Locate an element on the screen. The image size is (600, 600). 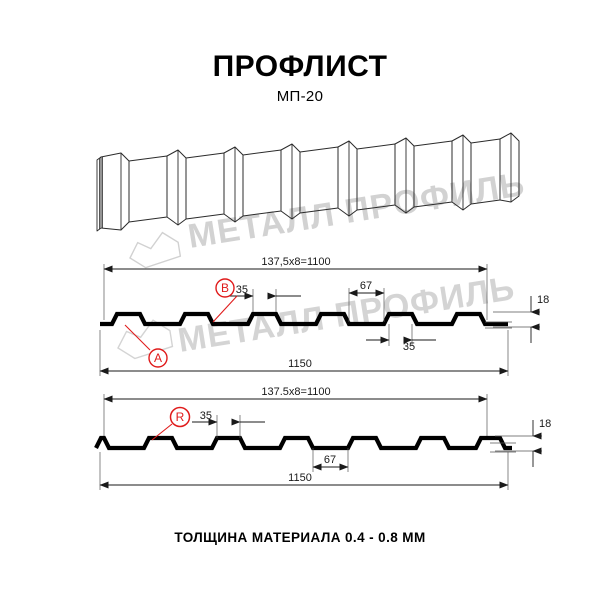
isometric-sheet-view is located at coordinates (308, 182).